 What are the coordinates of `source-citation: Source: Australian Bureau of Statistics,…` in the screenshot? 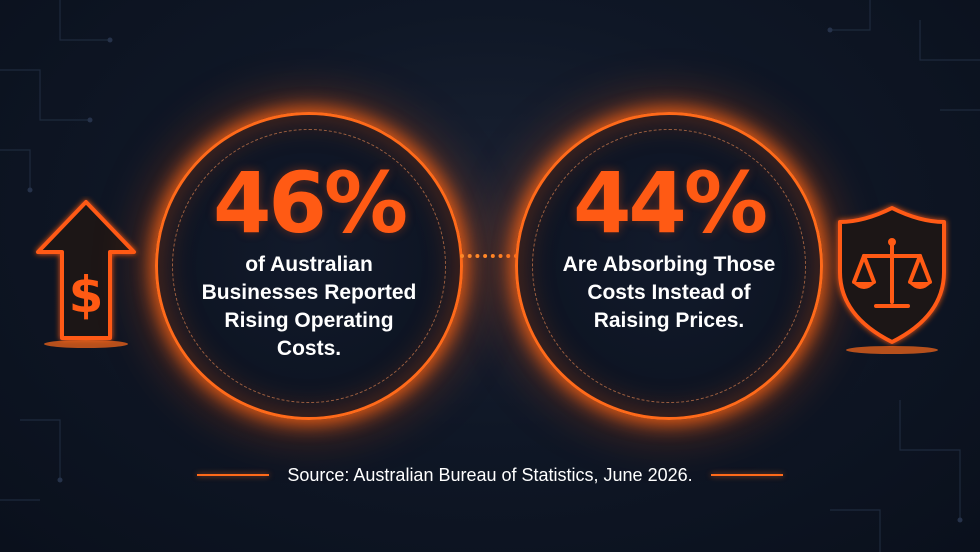 It's located at (490, 475).